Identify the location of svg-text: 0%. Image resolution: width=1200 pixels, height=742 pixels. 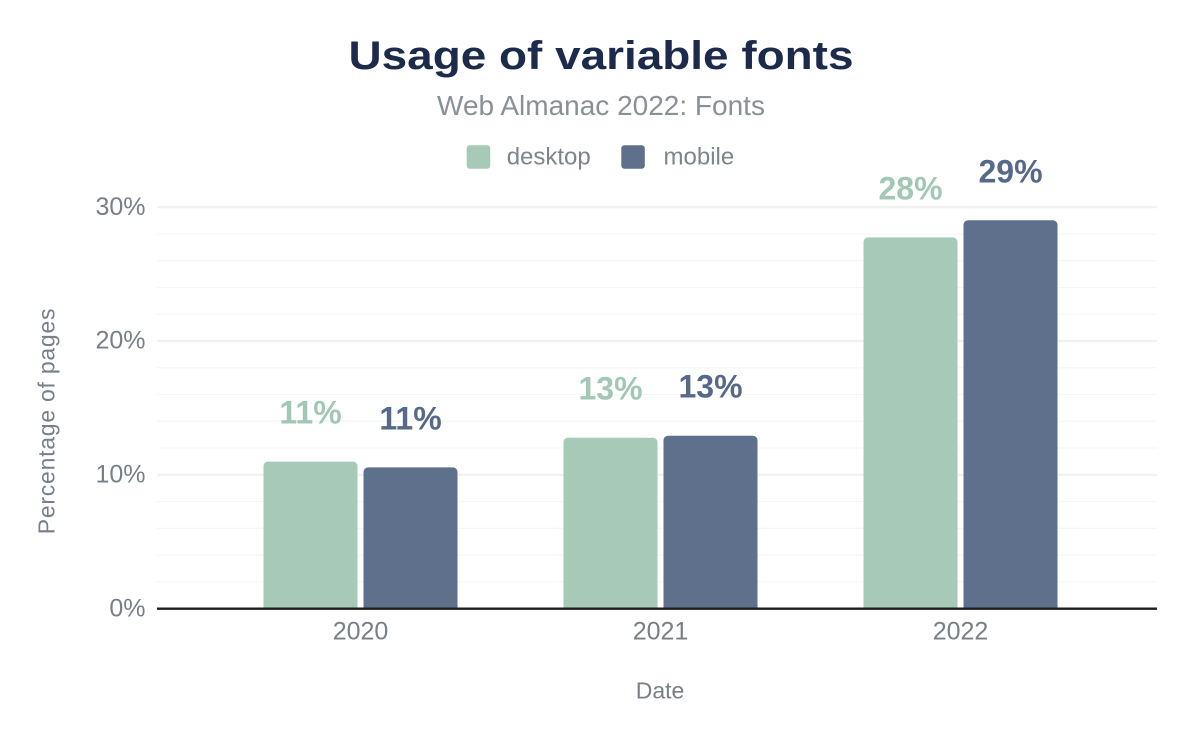
(127, 608).